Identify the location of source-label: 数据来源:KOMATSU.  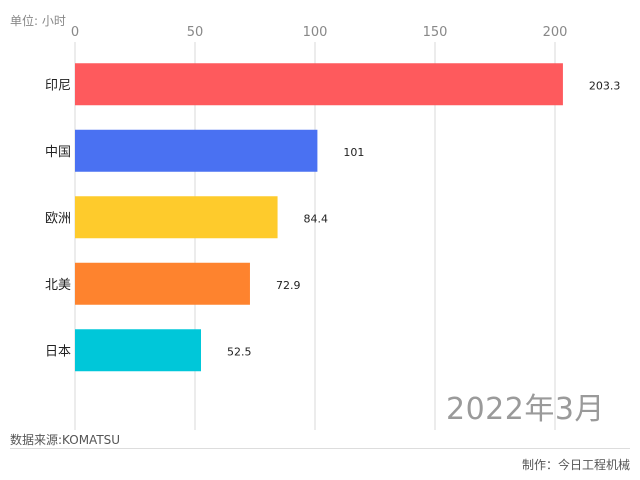
(65, 440).